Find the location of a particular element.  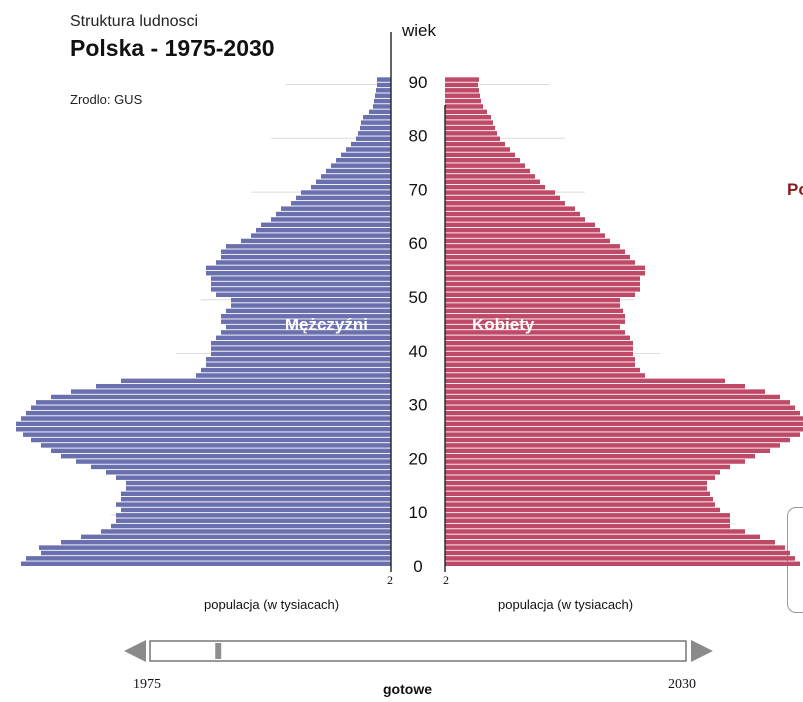

female-bottom-tick: 2 is located at coordinates (446, 580).